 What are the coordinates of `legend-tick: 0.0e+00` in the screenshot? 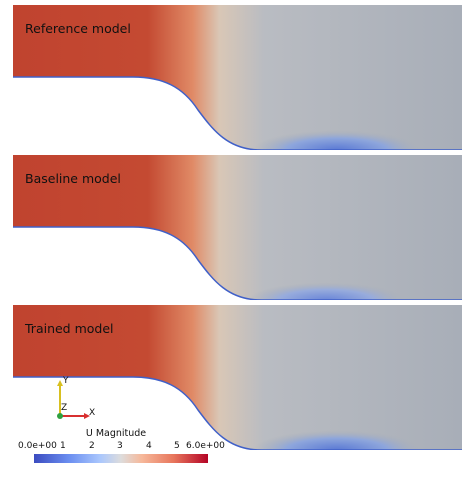 It's located at (37, 446).